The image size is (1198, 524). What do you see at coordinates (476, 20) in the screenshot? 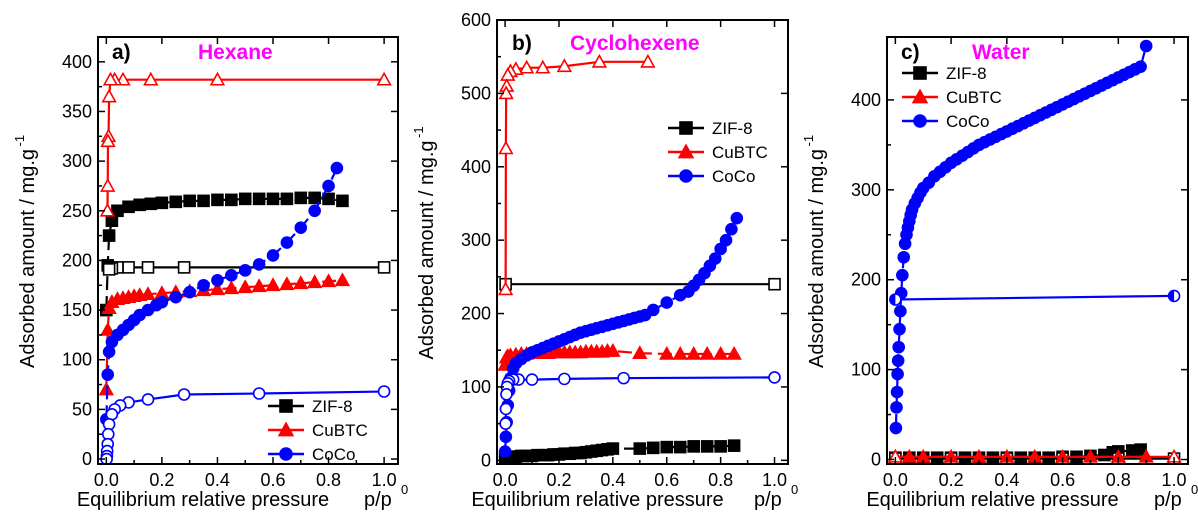
I see `y-tick-label: 600` at bounding box center [476, 20].